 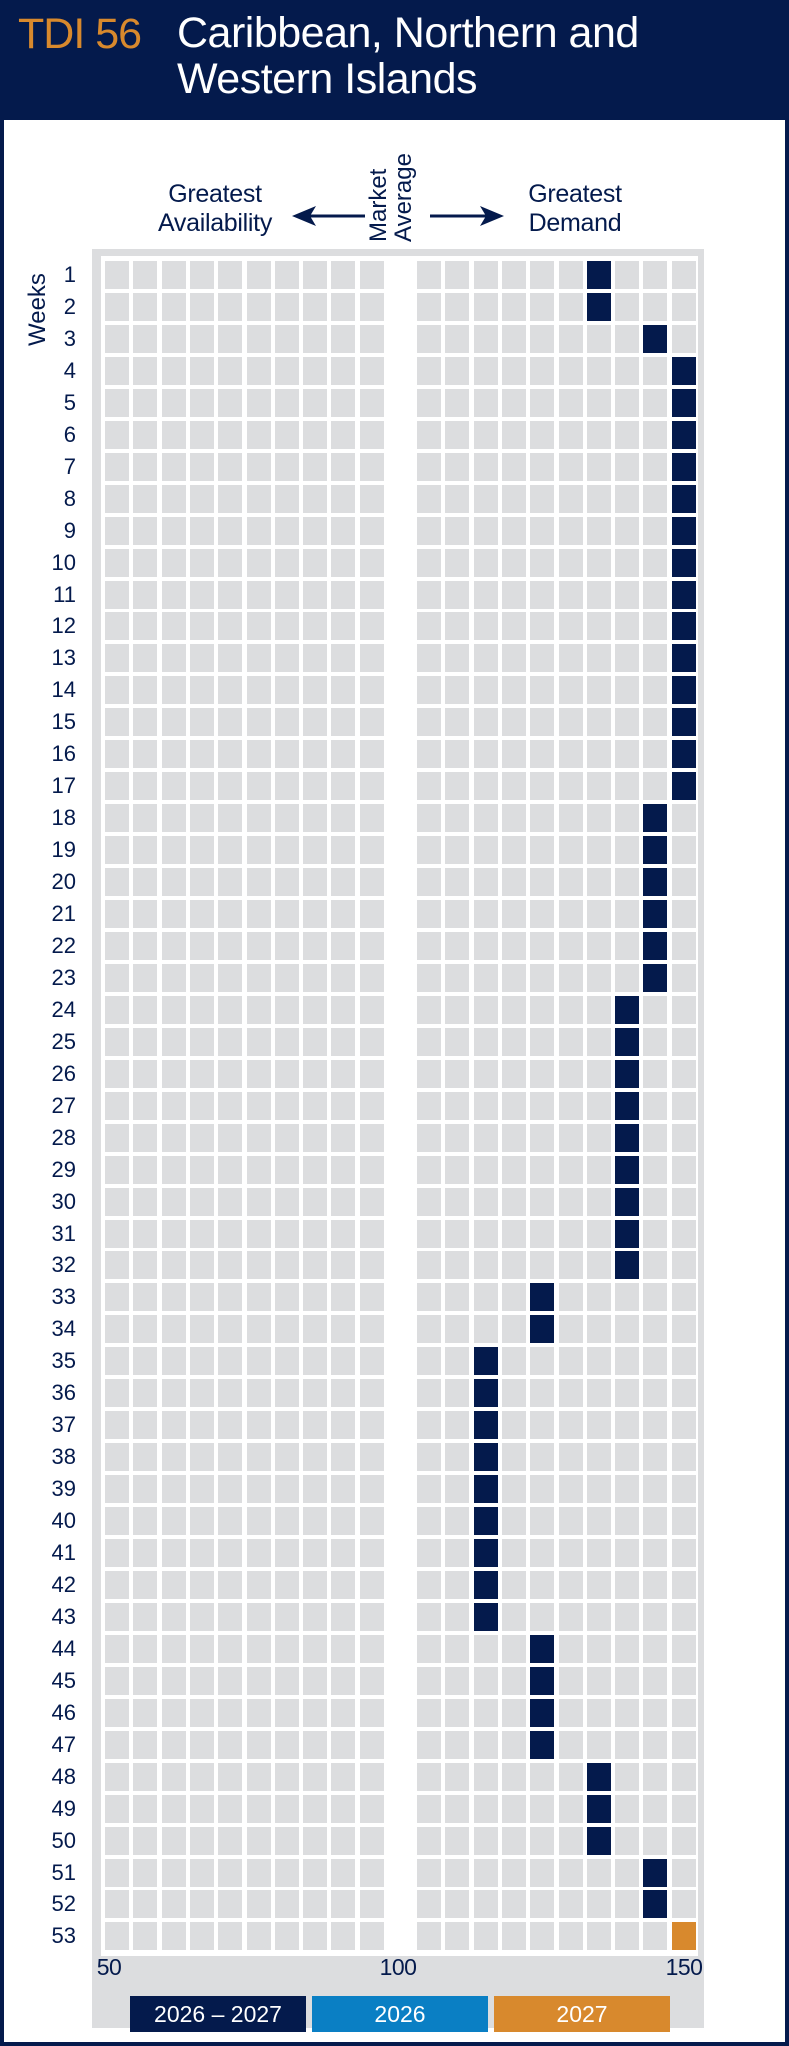 I want to click on week-38-marker, so click(x=485, y=1457).